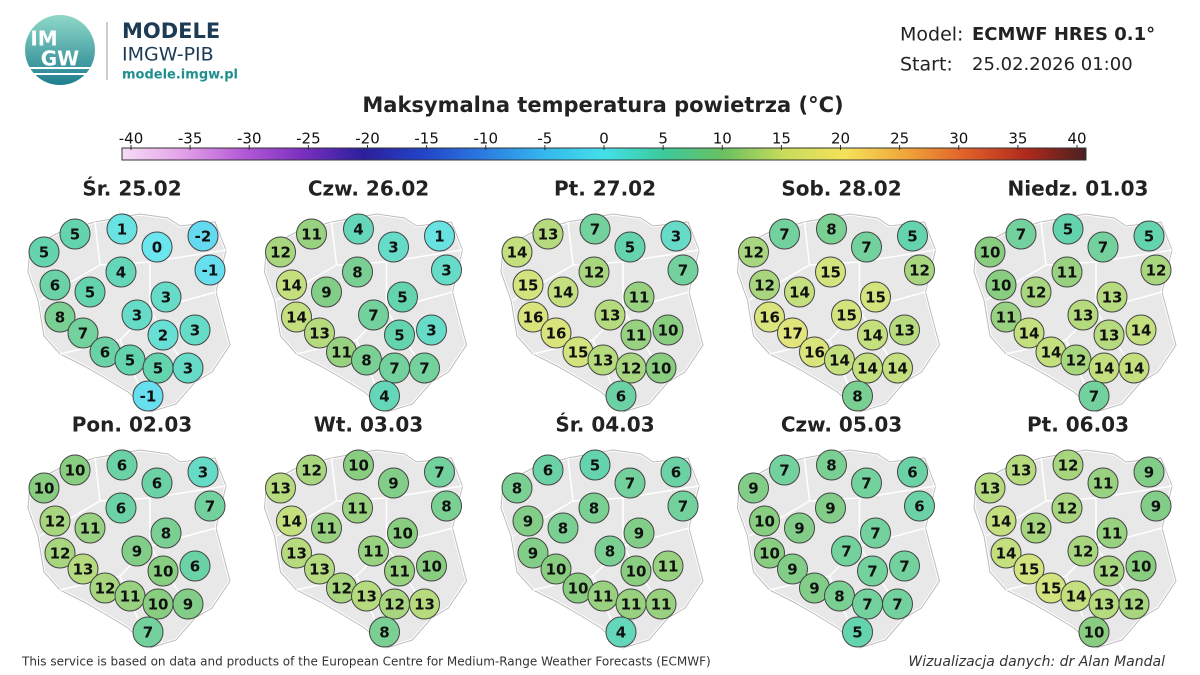 The image size is (1200, 675). What do you see at coordinates (249, 139) in the screenshot?
I see `colorbar-tick-label: -30` at bounding box center [249, 139].